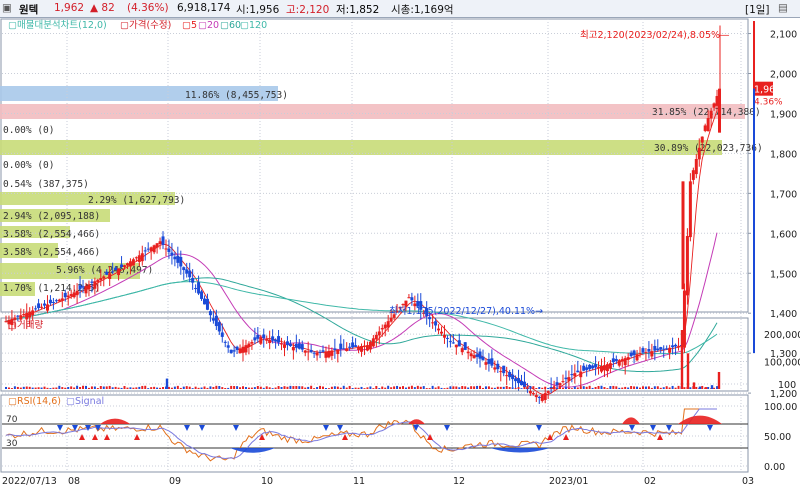 The width and height of the screenshot is (800, 487). Describe the element at coordinates (363, 435) in the screenshot. I see `rsi-indicator` at that location.